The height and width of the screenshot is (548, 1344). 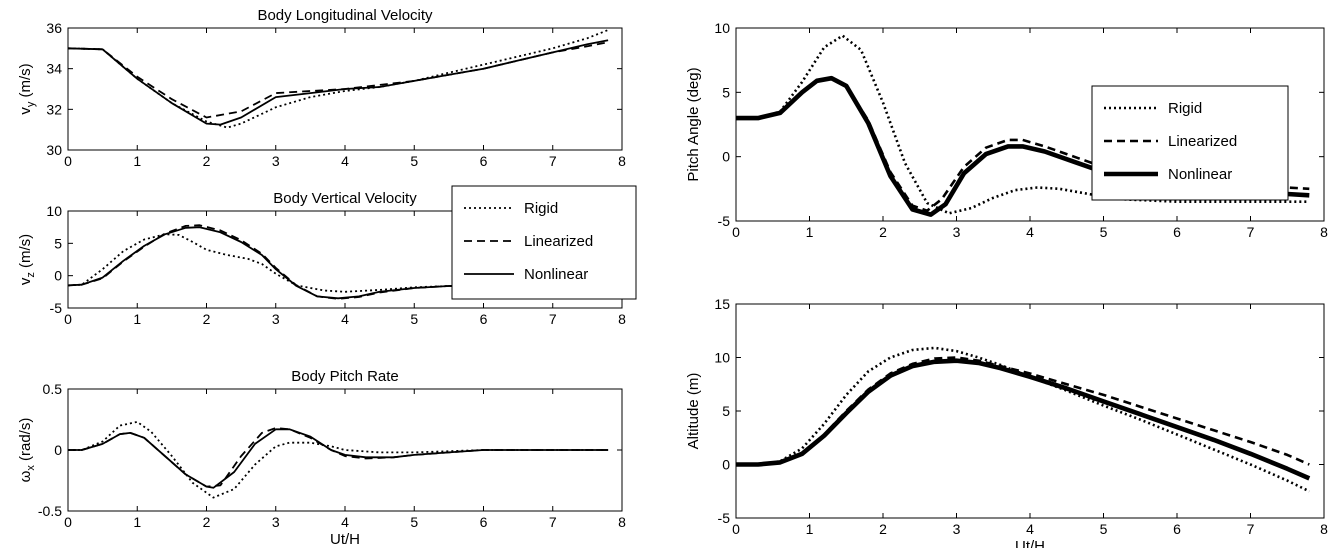 I want to click on y-tick-label: 0.5, so click(x=53, y=389).